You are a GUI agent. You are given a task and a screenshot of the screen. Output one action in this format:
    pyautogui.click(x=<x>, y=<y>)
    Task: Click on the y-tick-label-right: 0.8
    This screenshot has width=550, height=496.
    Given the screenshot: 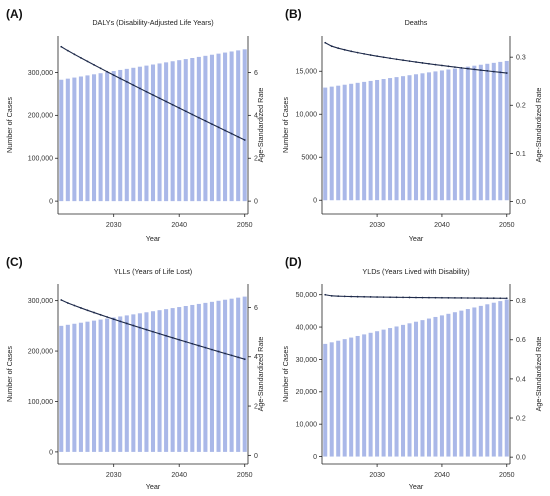 What is the action you would take?
    pyautogui.click(x=521, y=301)
    